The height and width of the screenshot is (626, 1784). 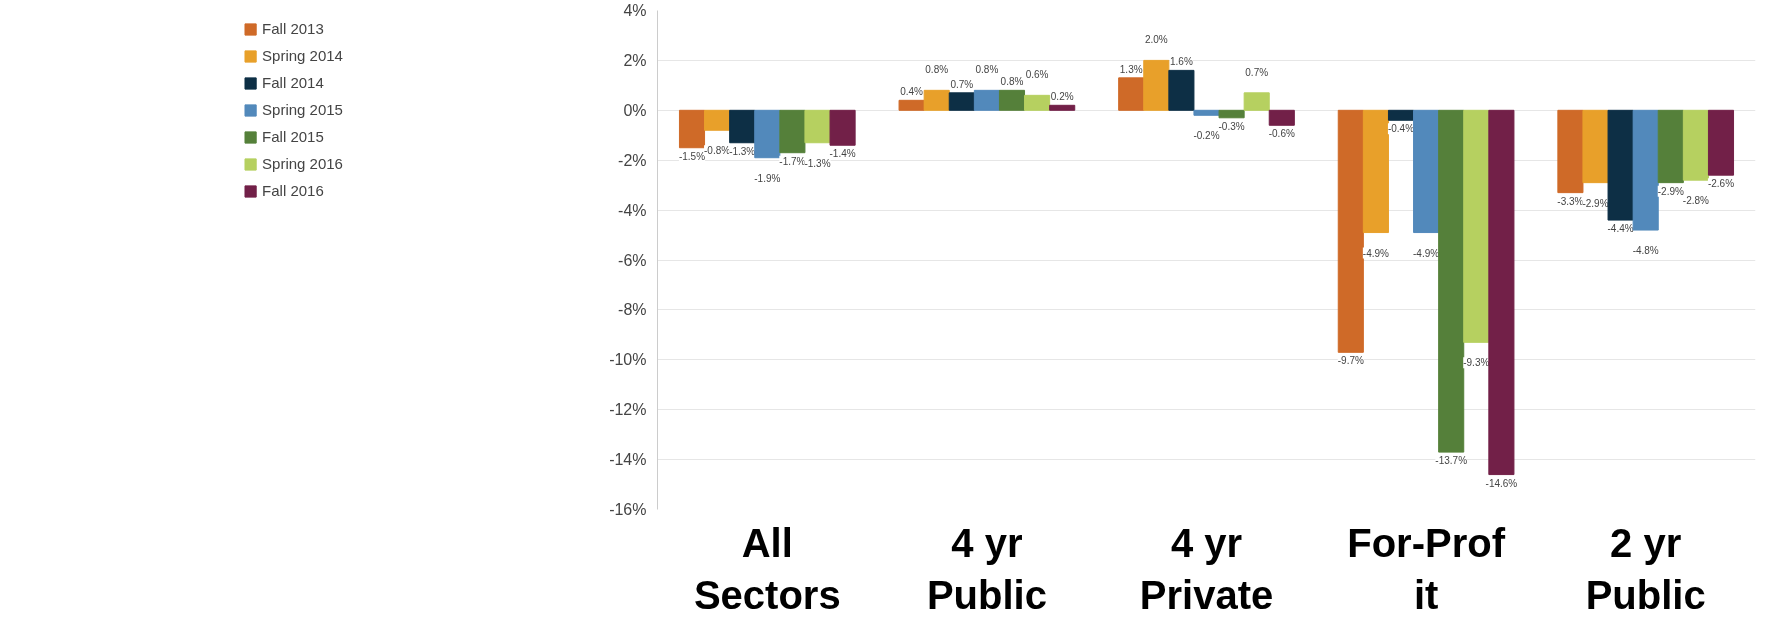 I want to click on legend-label: Fall 2013, so click(x=293, y=28).